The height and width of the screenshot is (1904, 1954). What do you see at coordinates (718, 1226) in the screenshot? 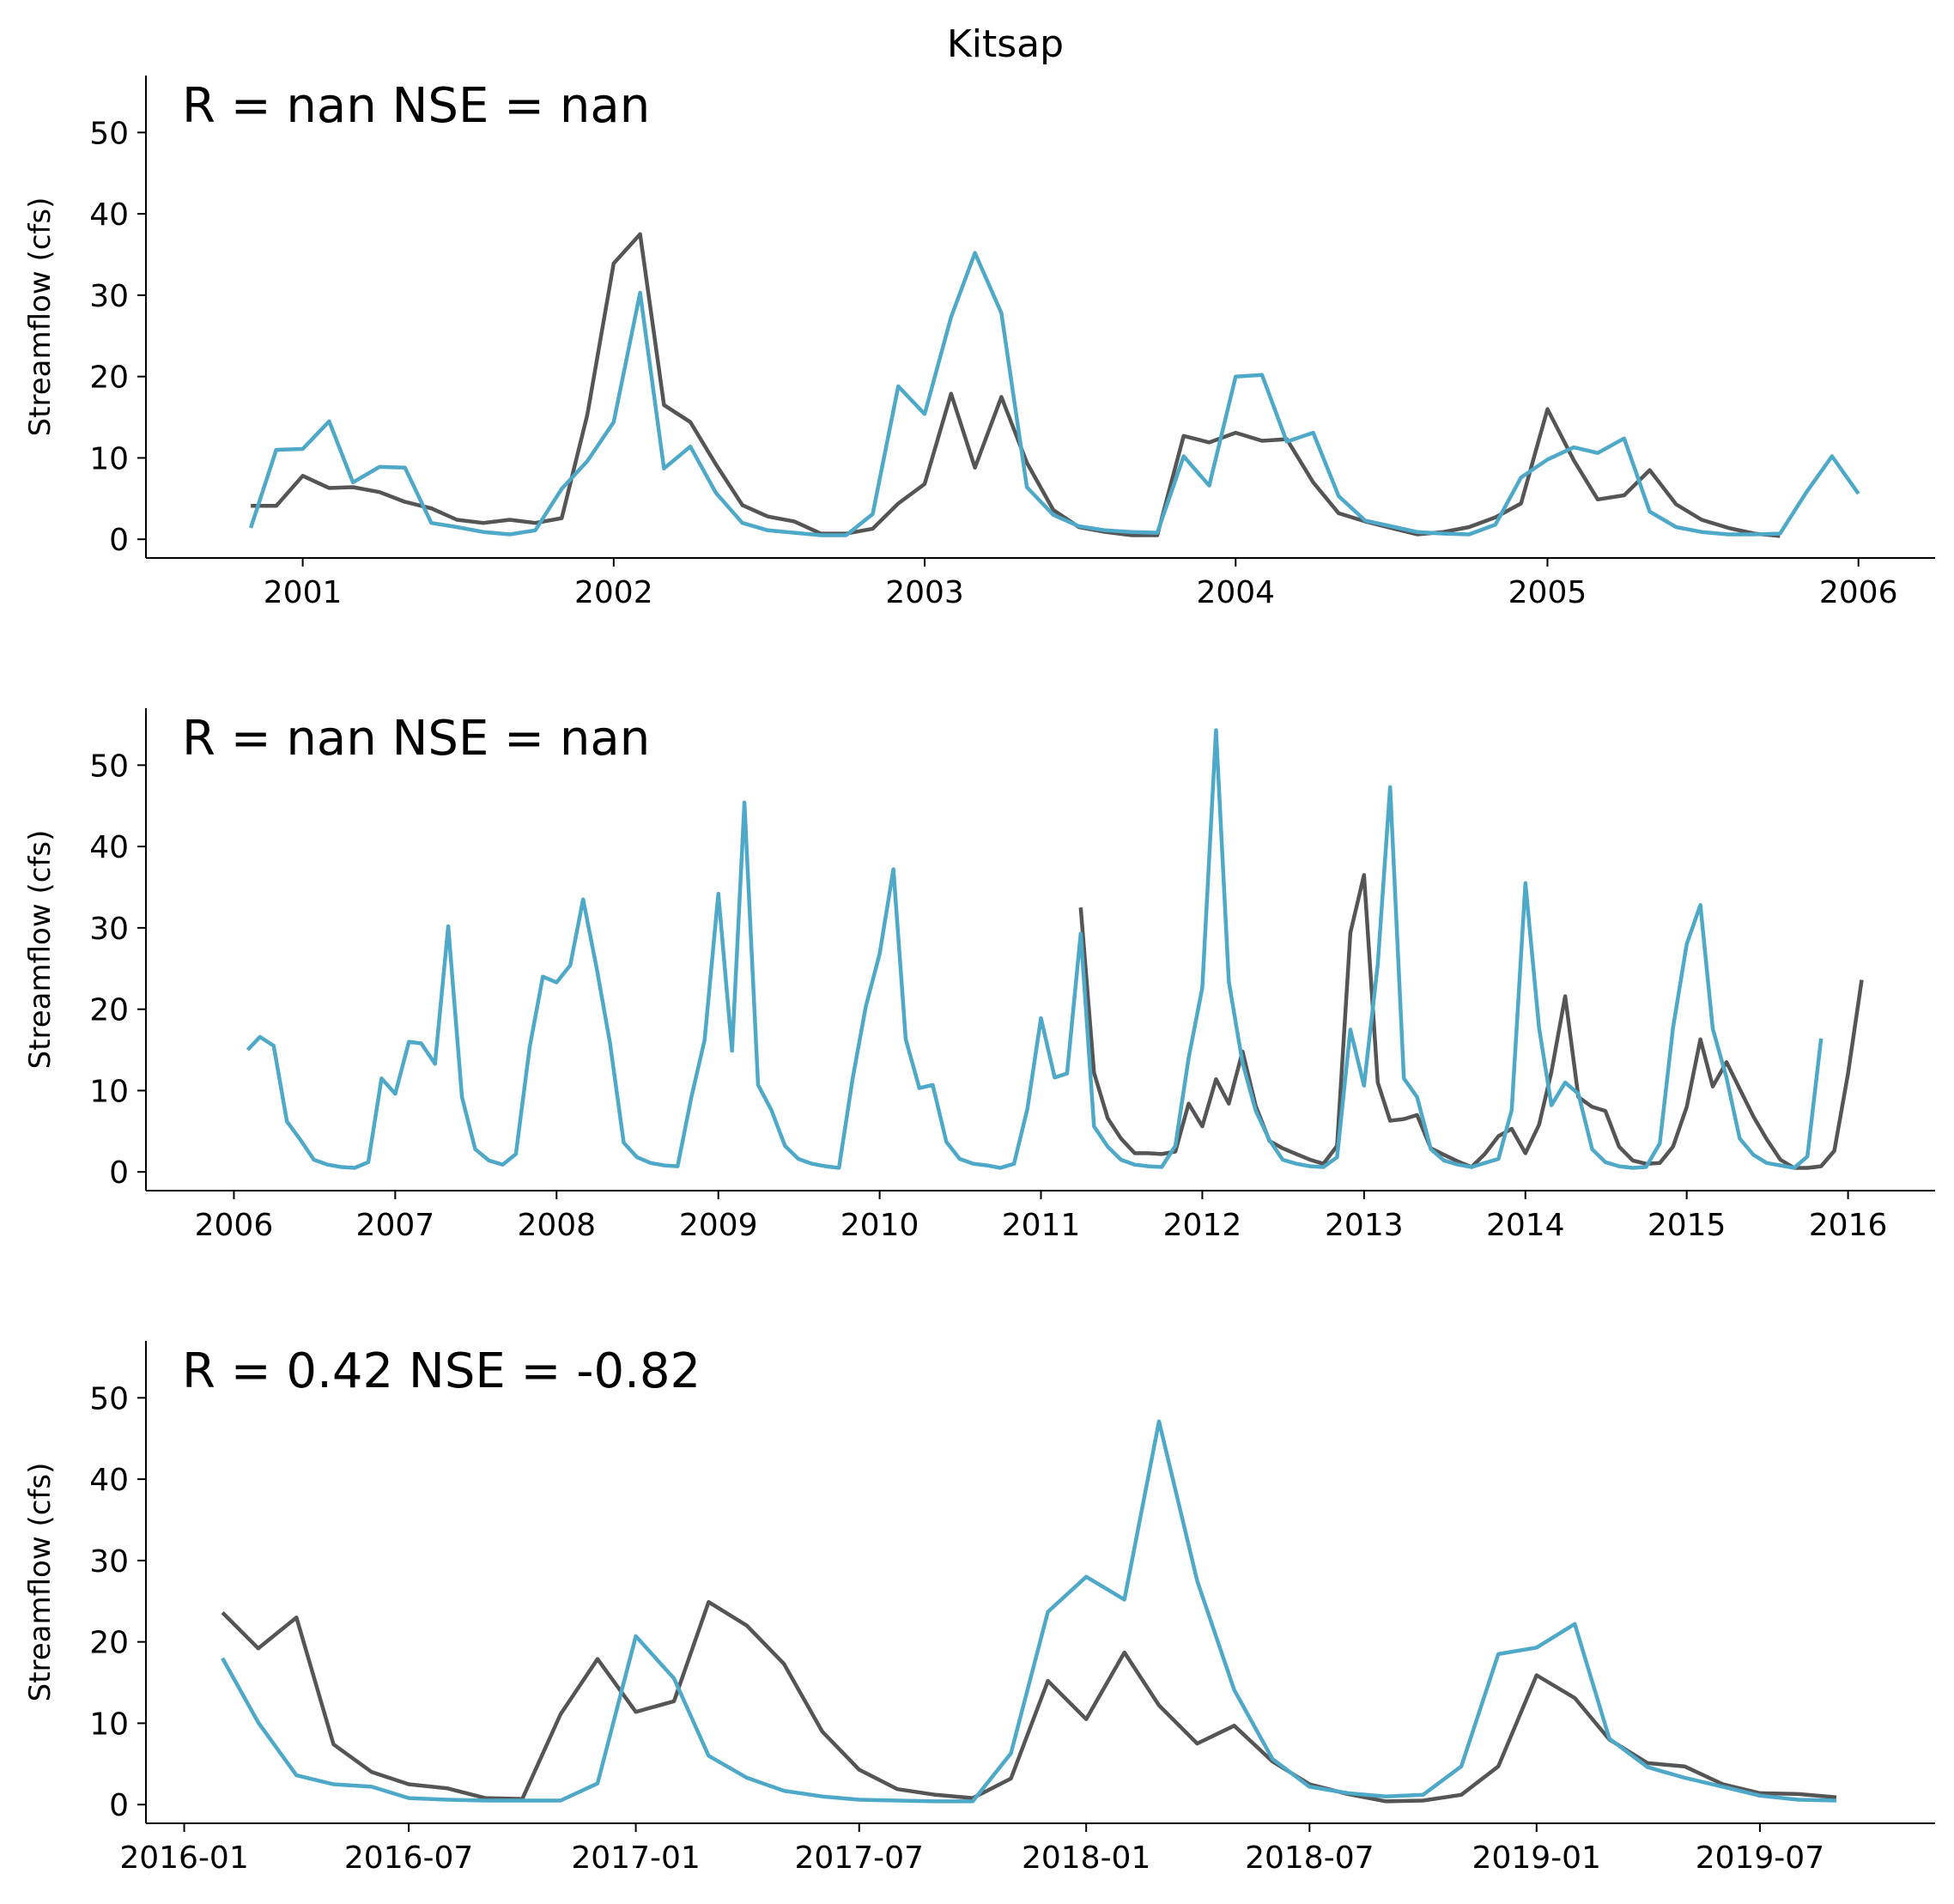
I see `x-tick-label: 2009` at bounding box center [718, 1226].